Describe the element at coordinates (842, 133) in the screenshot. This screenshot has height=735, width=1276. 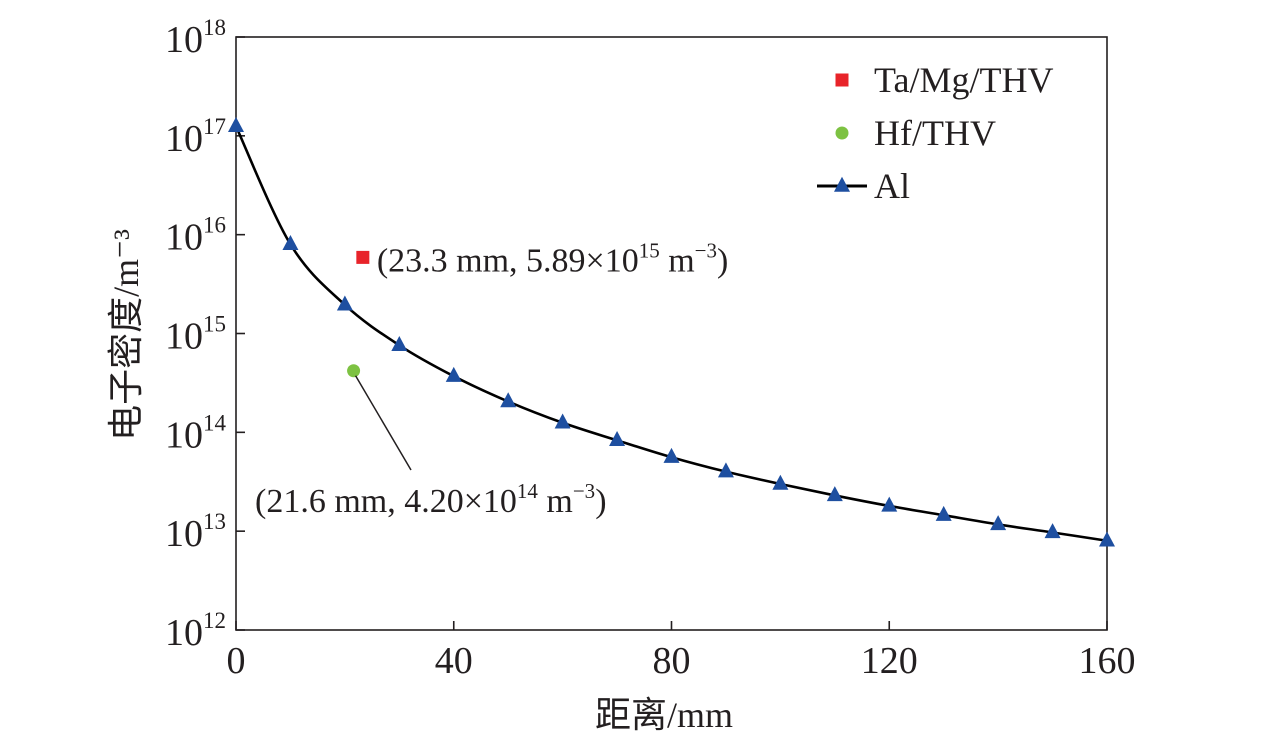
I see `legend-marker-circle` at that location.